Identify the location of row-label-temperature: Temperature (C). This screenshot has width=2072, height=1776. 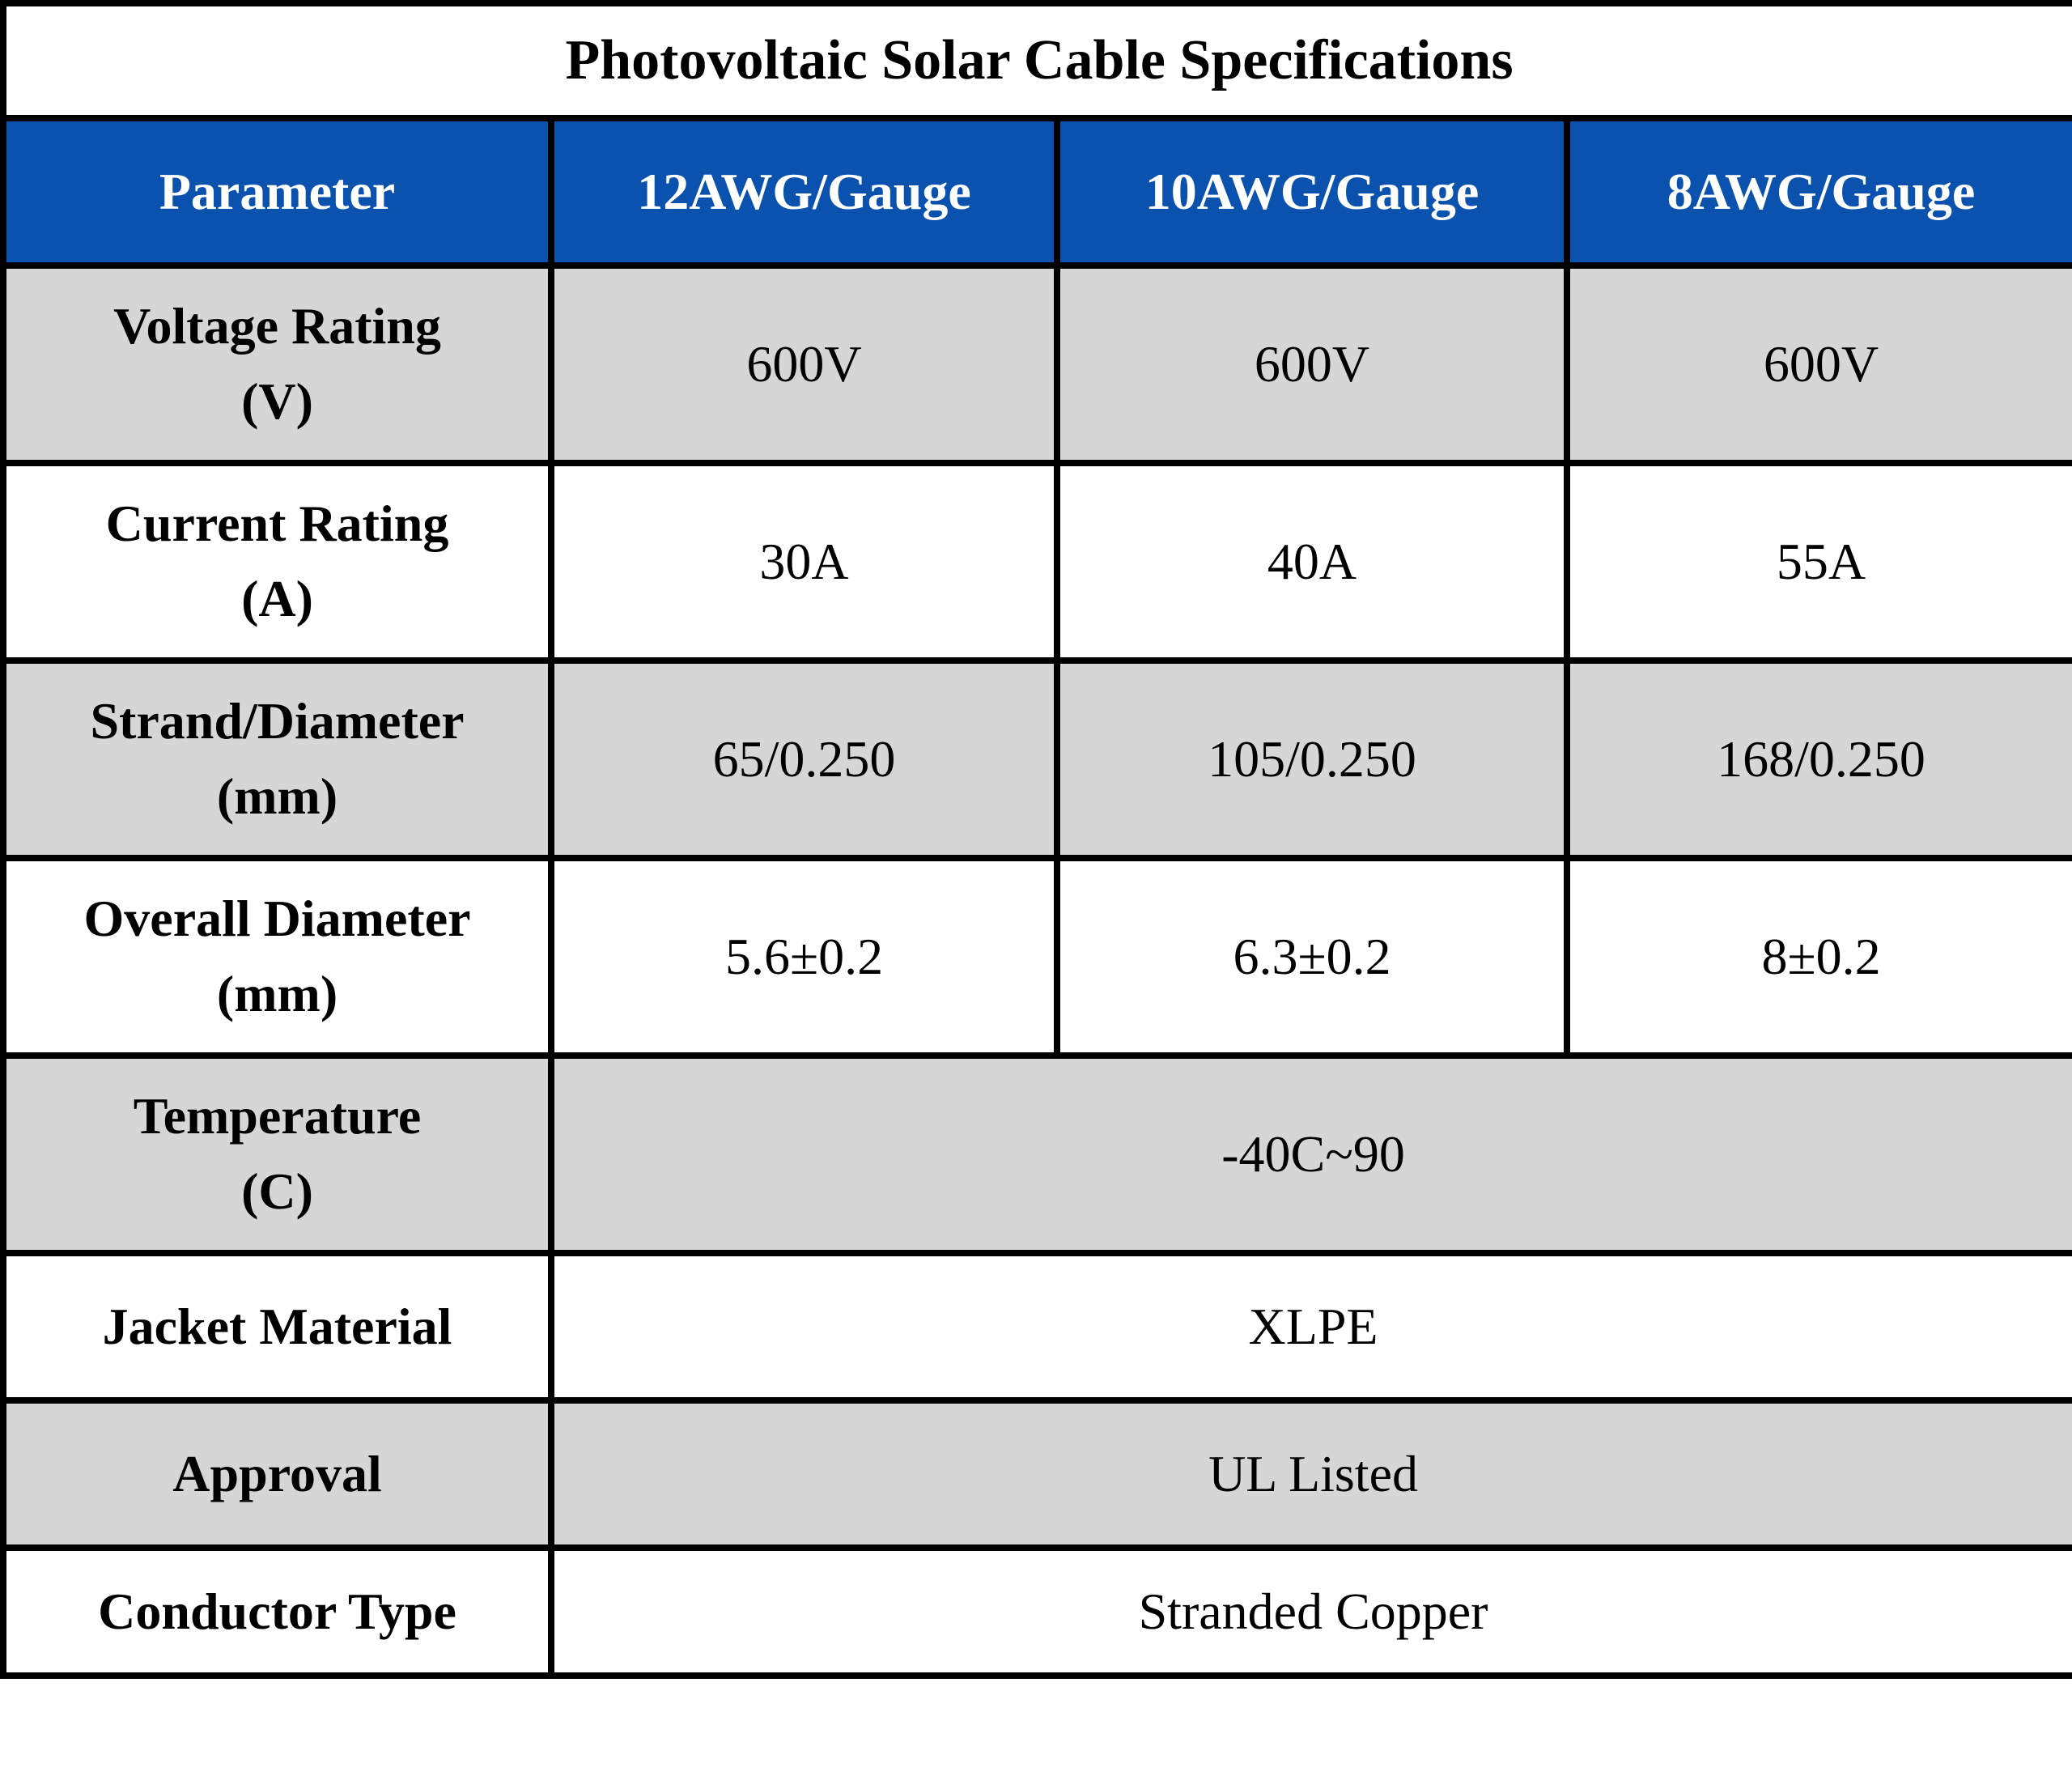
(277, 1154).